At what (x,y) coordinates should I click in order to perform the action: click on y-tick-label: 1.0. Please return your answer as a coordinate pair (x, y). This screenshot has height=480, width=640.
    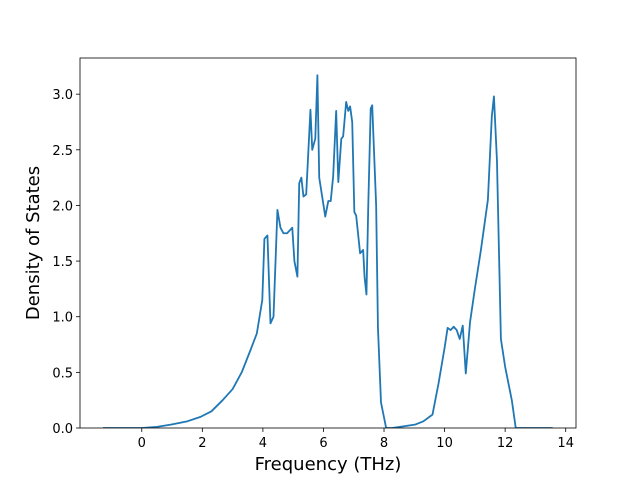
    Looking at the image, I should click on (62, 318).